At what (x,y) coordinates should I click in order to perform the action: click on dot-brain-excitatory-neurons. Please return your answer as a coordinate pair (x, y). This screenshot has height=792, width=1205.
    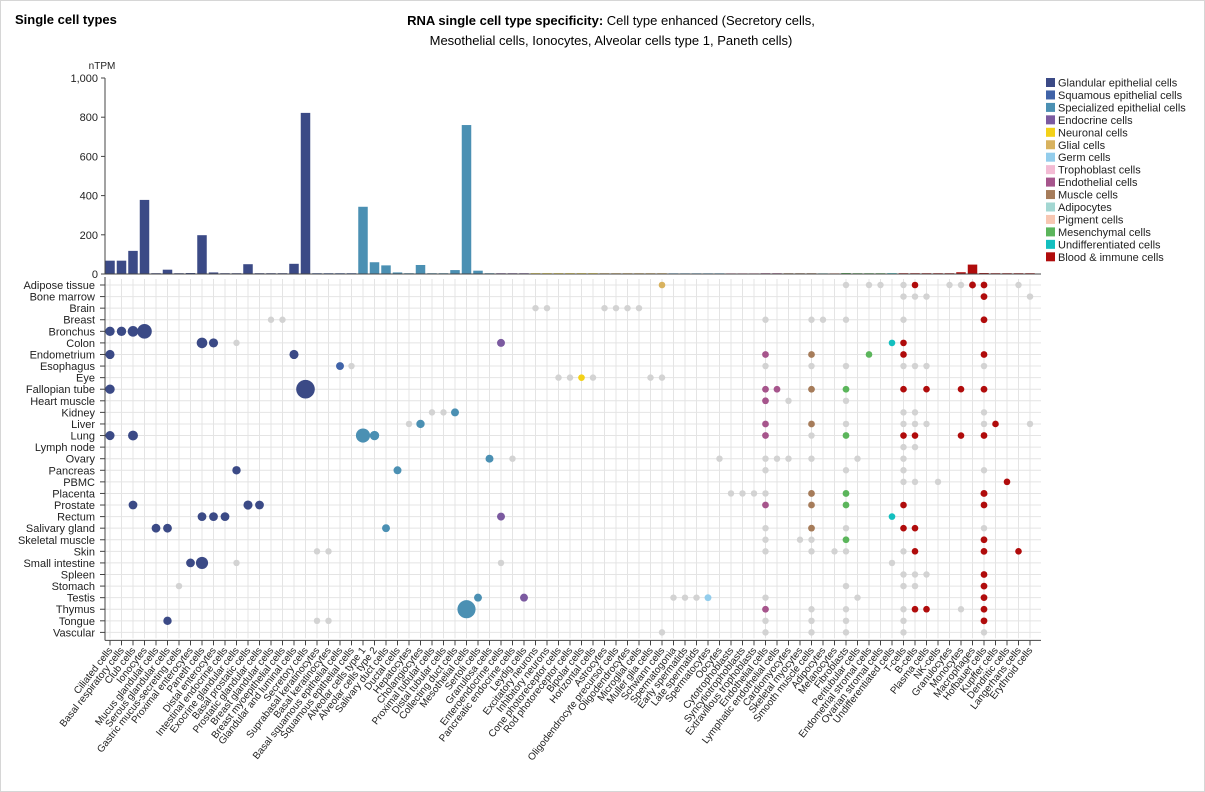
    Looking at the image, I should click on (535, 308).